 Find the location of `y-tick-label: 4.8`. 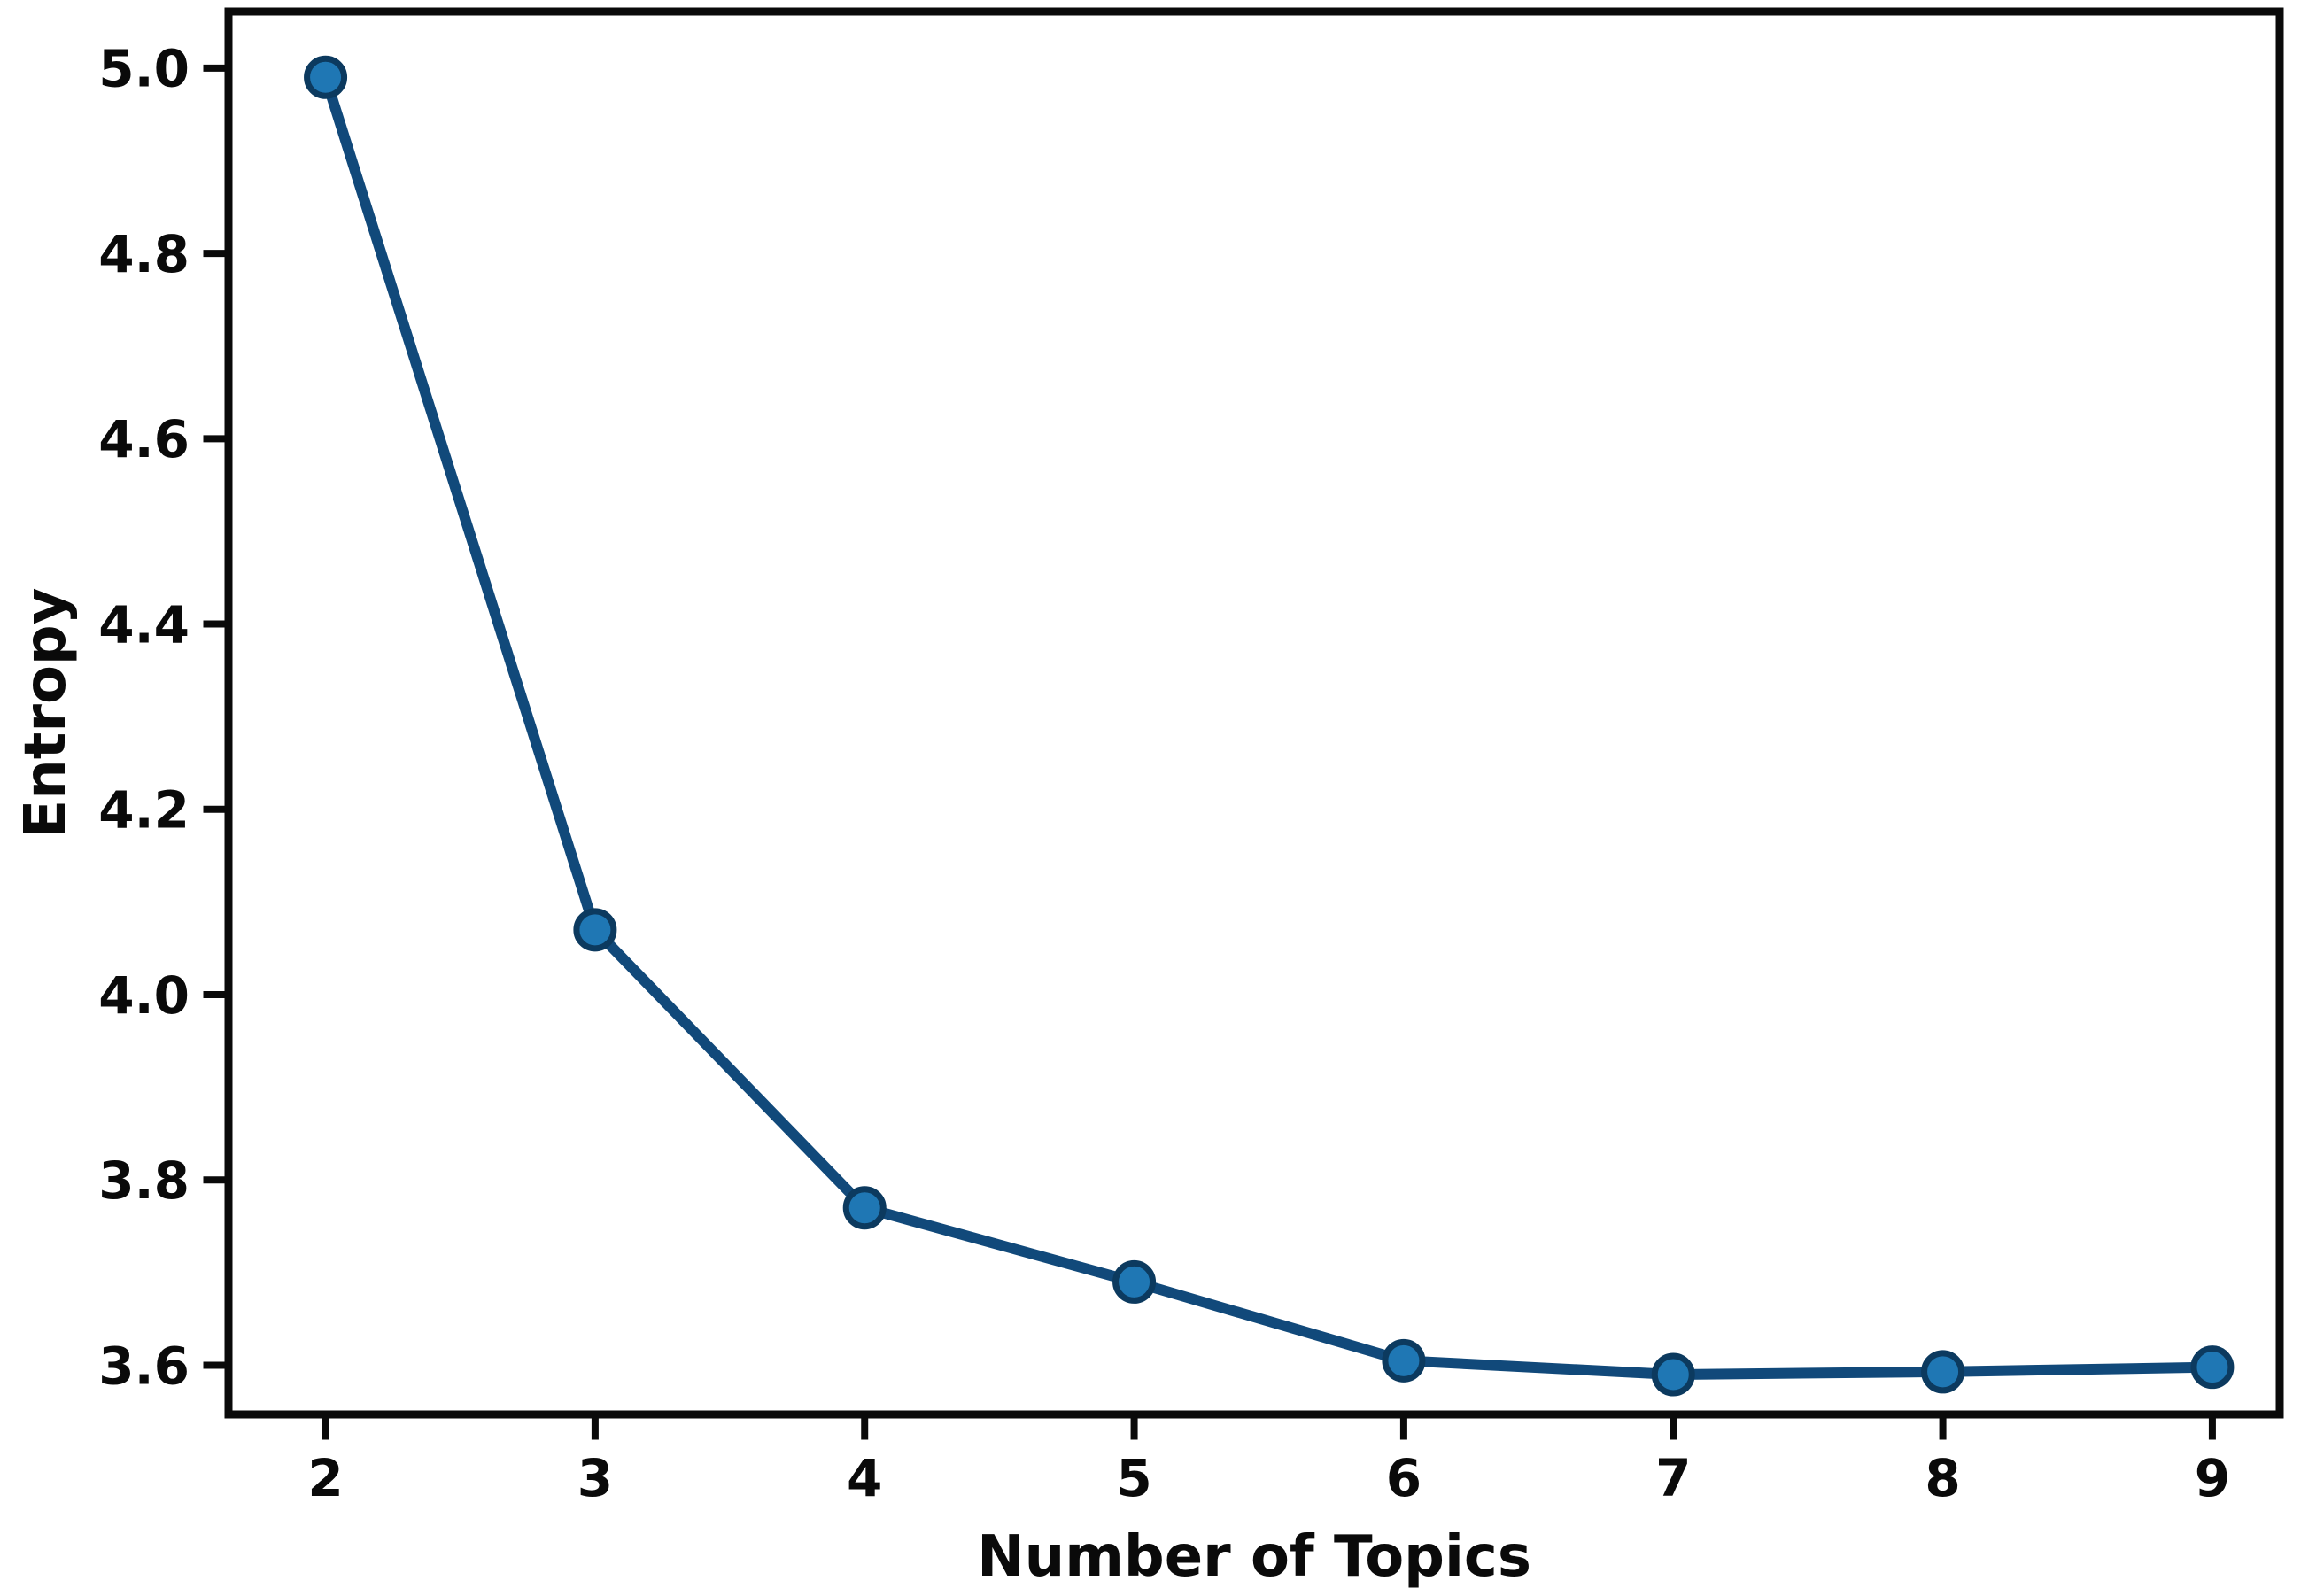

y-tick-label: 4.8 is located at coordinates (144, 254).